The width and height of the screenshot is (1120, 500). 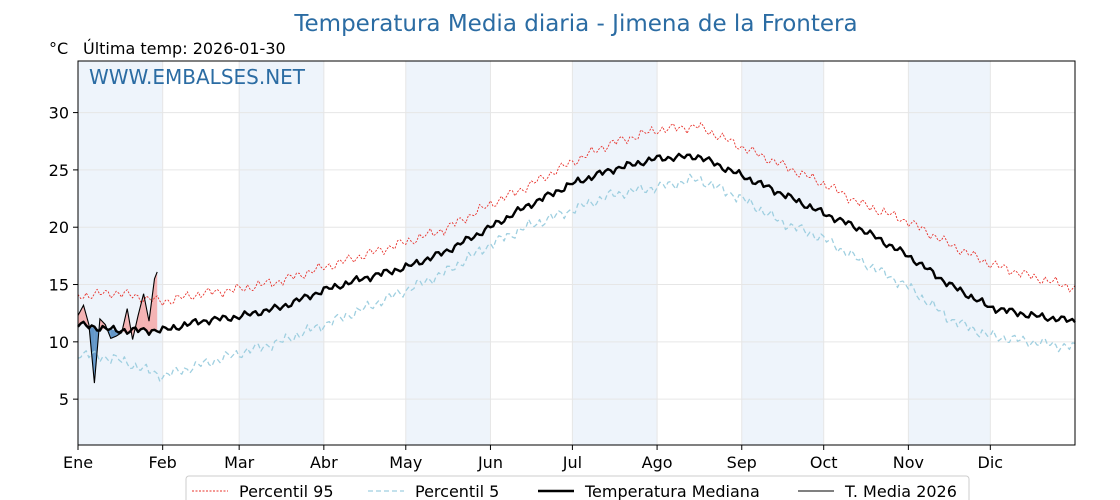 I want to click on month-band-nov, so click(x=949, y=253).